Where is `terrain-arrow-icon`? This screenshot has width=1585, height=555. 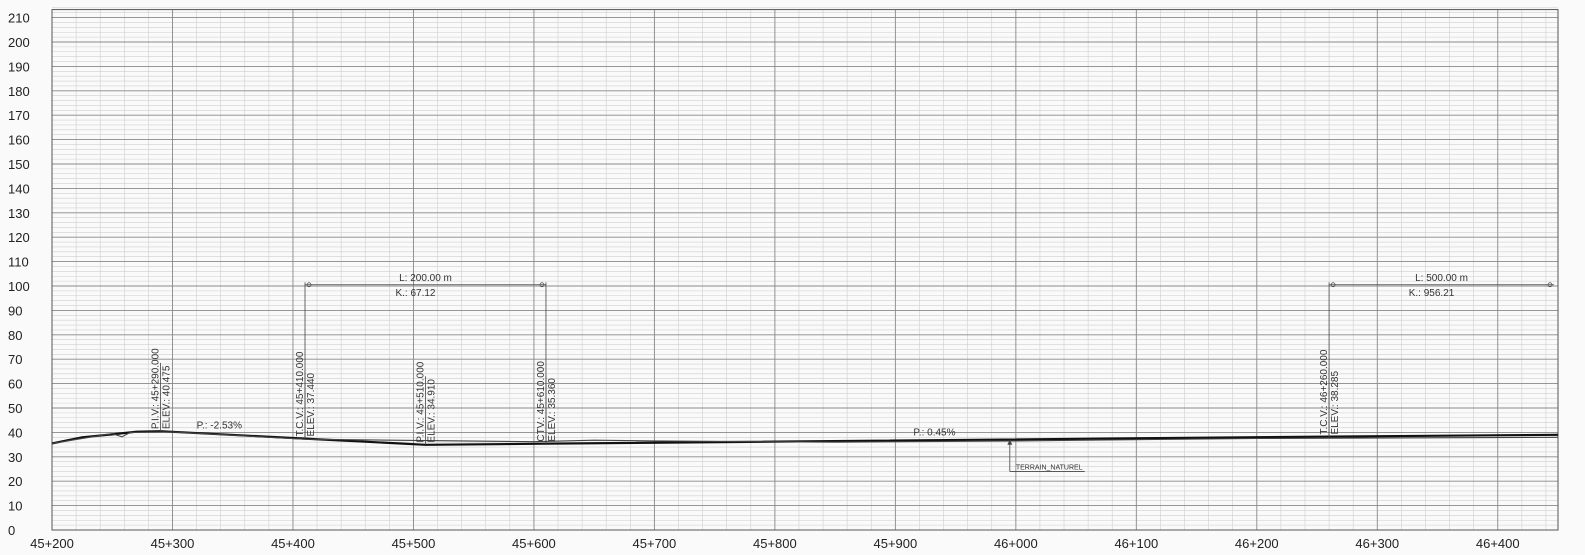
terrain-arrow-icon is located at coordinates (1010, 442).